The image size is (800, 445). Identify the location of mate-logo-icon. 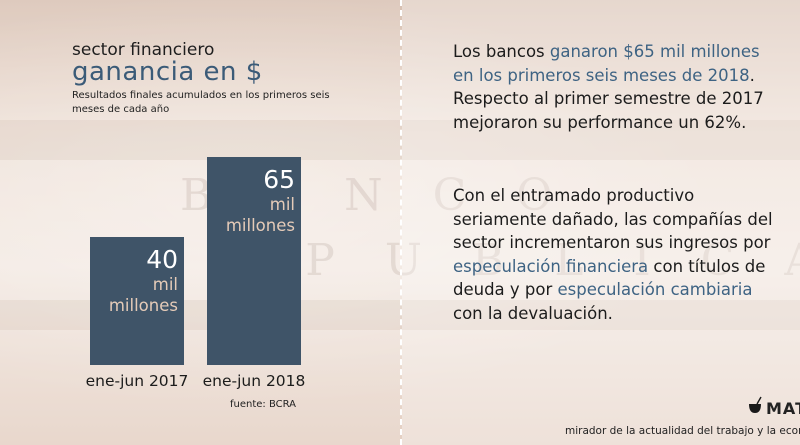
(755, 404).